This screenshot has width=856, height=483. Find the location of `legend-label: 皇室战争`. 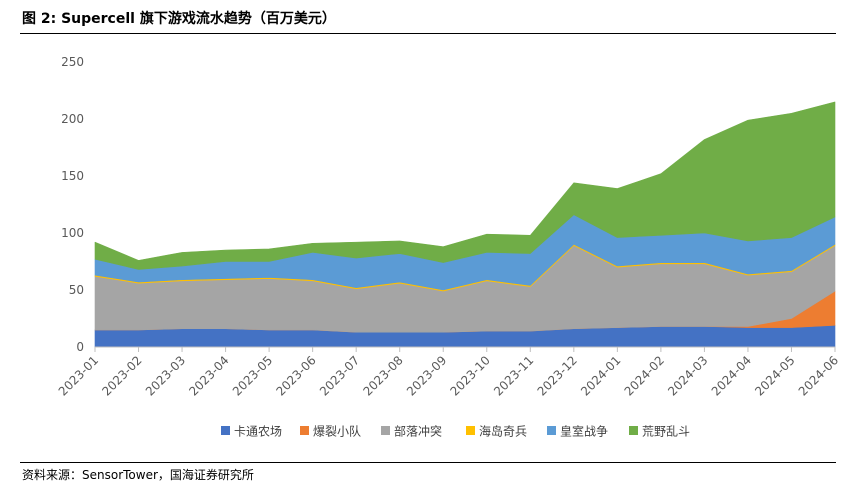

legend-label: 皇室战争 is located at coordinates (584, 431).